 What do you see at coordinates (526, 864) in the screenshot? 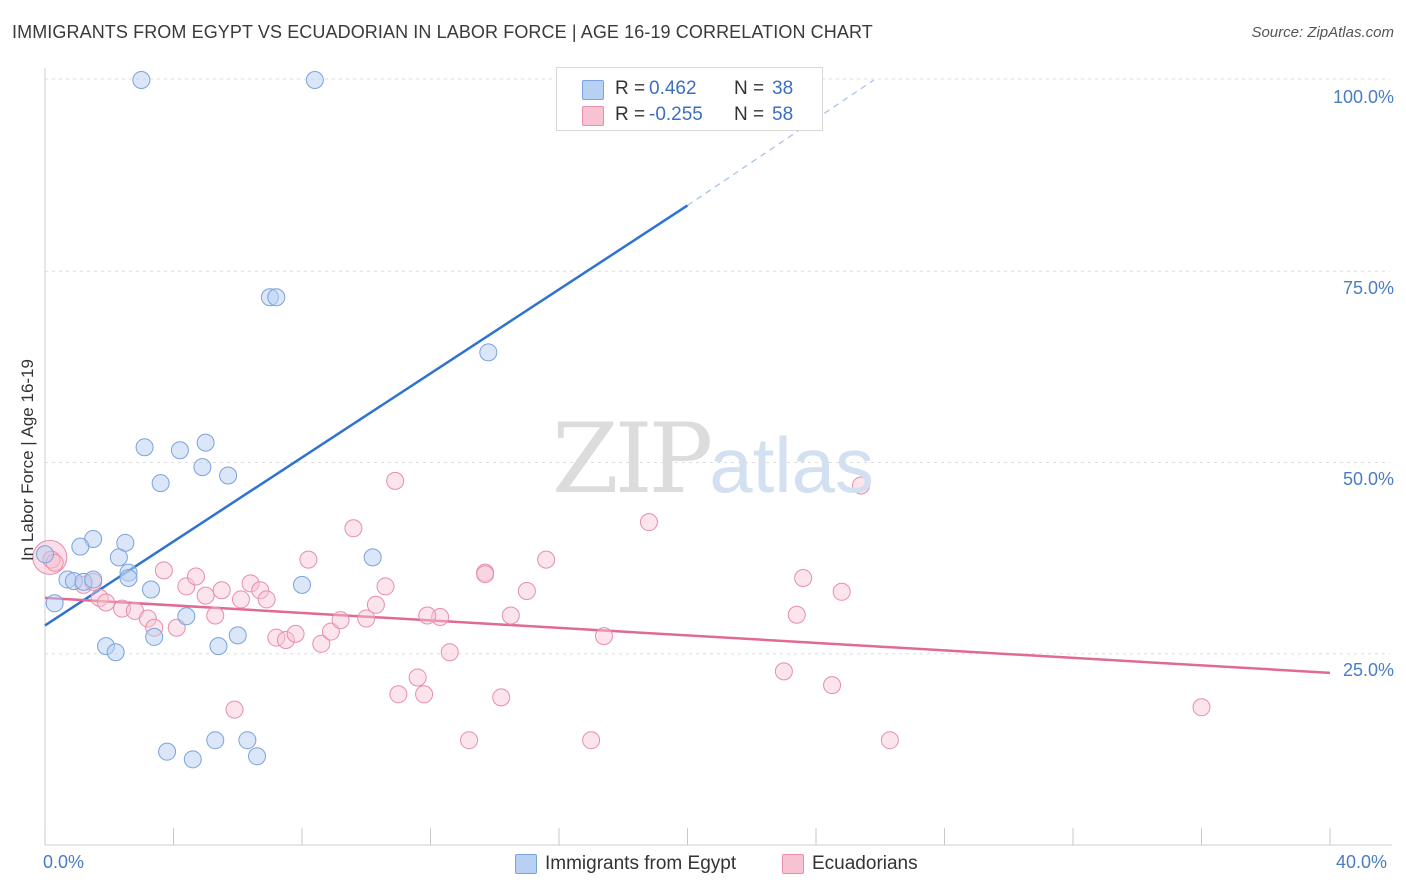
I see `bottom-legend-swatch-egypt` at bounding box center [526, 864].